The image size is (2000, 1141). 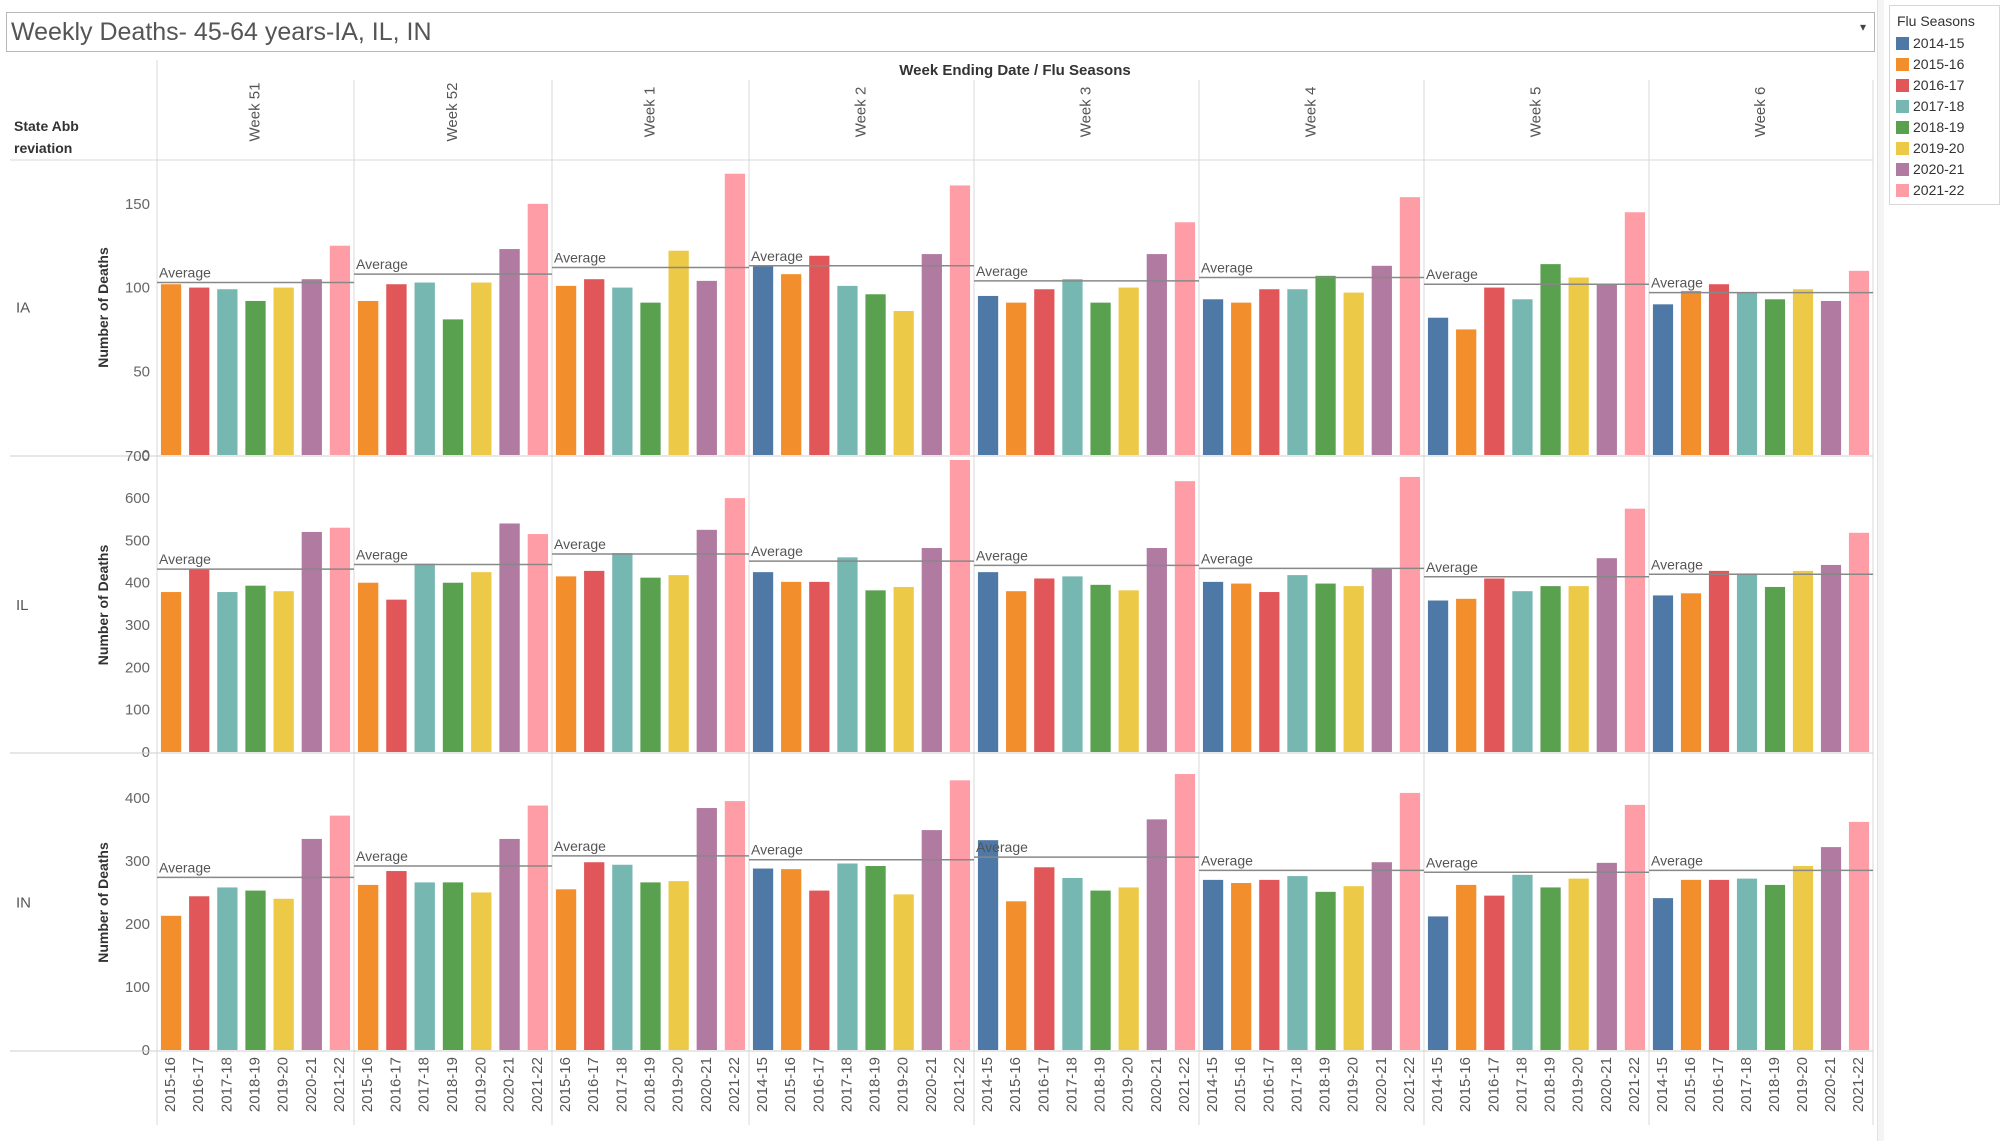 What do you see at coordinates (254, 112) in the screenshot?
I see `week-label: Week 51` at bounding box center [254, 112].